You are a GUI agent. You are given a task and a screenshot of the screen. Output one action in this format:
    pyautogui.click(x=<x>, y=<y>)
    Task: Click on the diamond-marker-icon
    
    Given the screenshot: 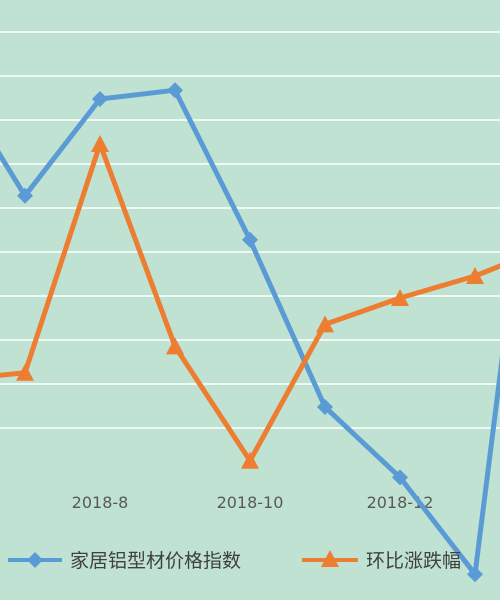 What is the action you would take?
    pyautogui.click(x=35, y=560)
    